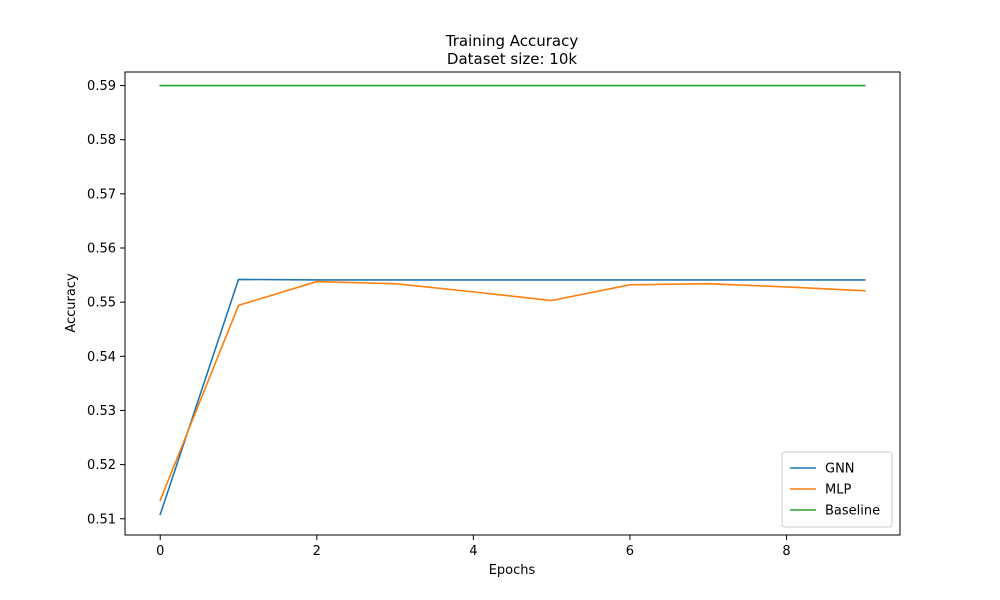 Image resolution: width=1000 pixels, height=600 pixels. What do you see at coordinates (512, 59) in the screenshot?
I see `chart-subtitle: Dataset size: 10k` at bounding box center [512, 59].